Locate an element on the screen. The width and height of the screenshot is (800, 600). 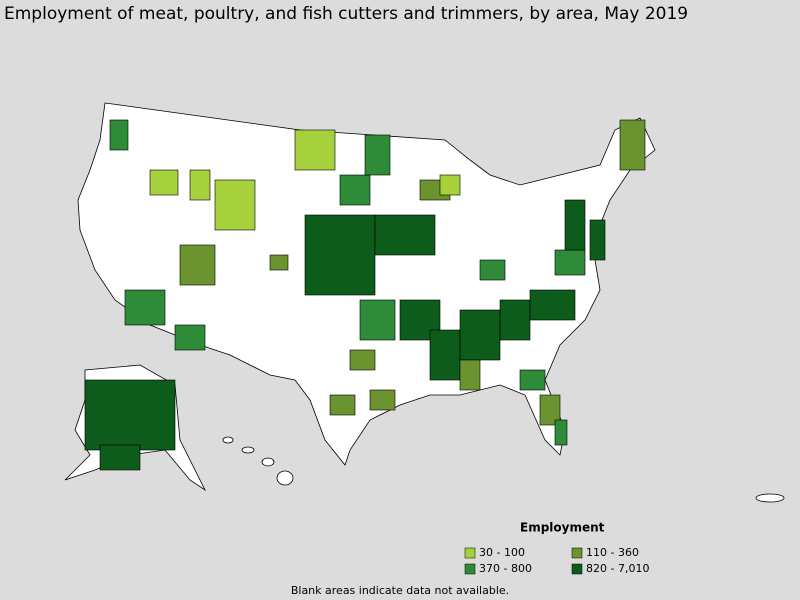
legend-label: 30 - 100 is located at coordinates (502, 552).